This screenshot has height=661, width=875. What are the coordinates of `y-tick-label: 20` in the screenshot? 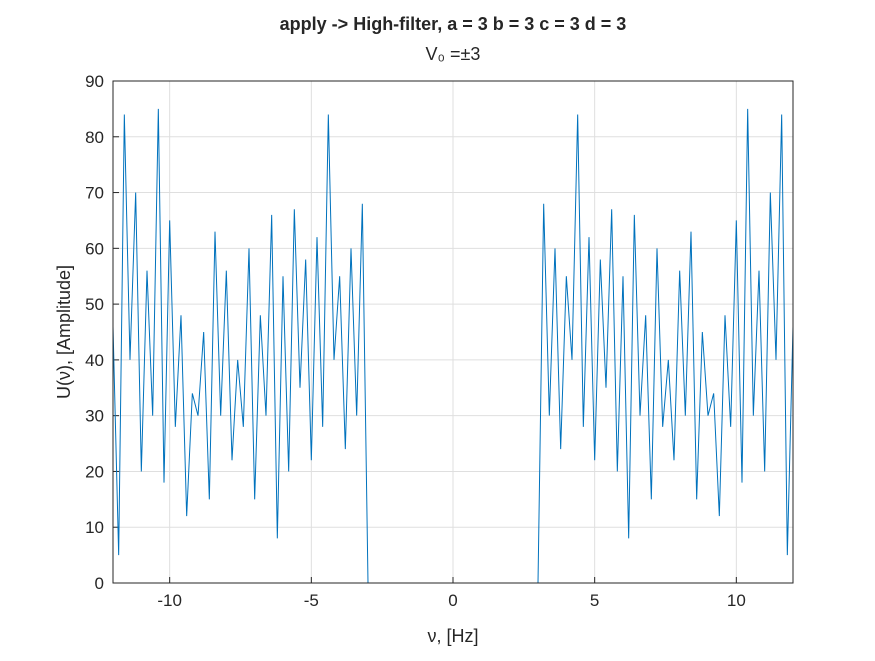 It's located at (94, 471).